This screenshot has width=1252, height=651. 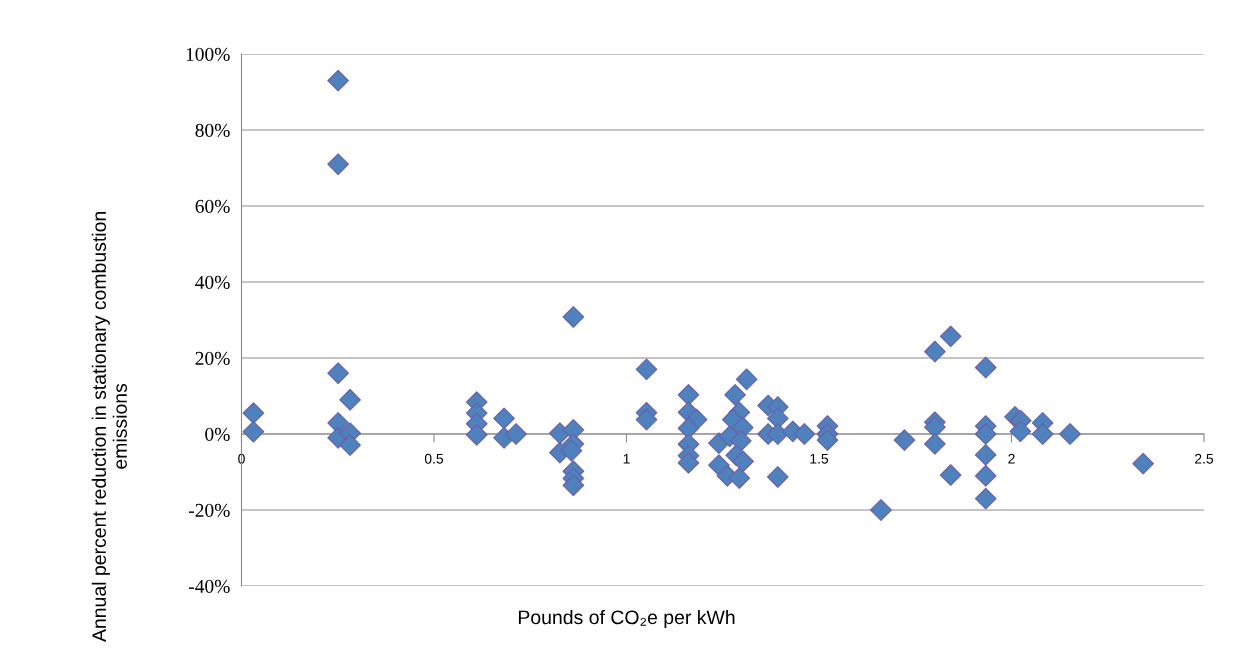 I want to click on x-tick-label: 1, so click(x=626, y=458).